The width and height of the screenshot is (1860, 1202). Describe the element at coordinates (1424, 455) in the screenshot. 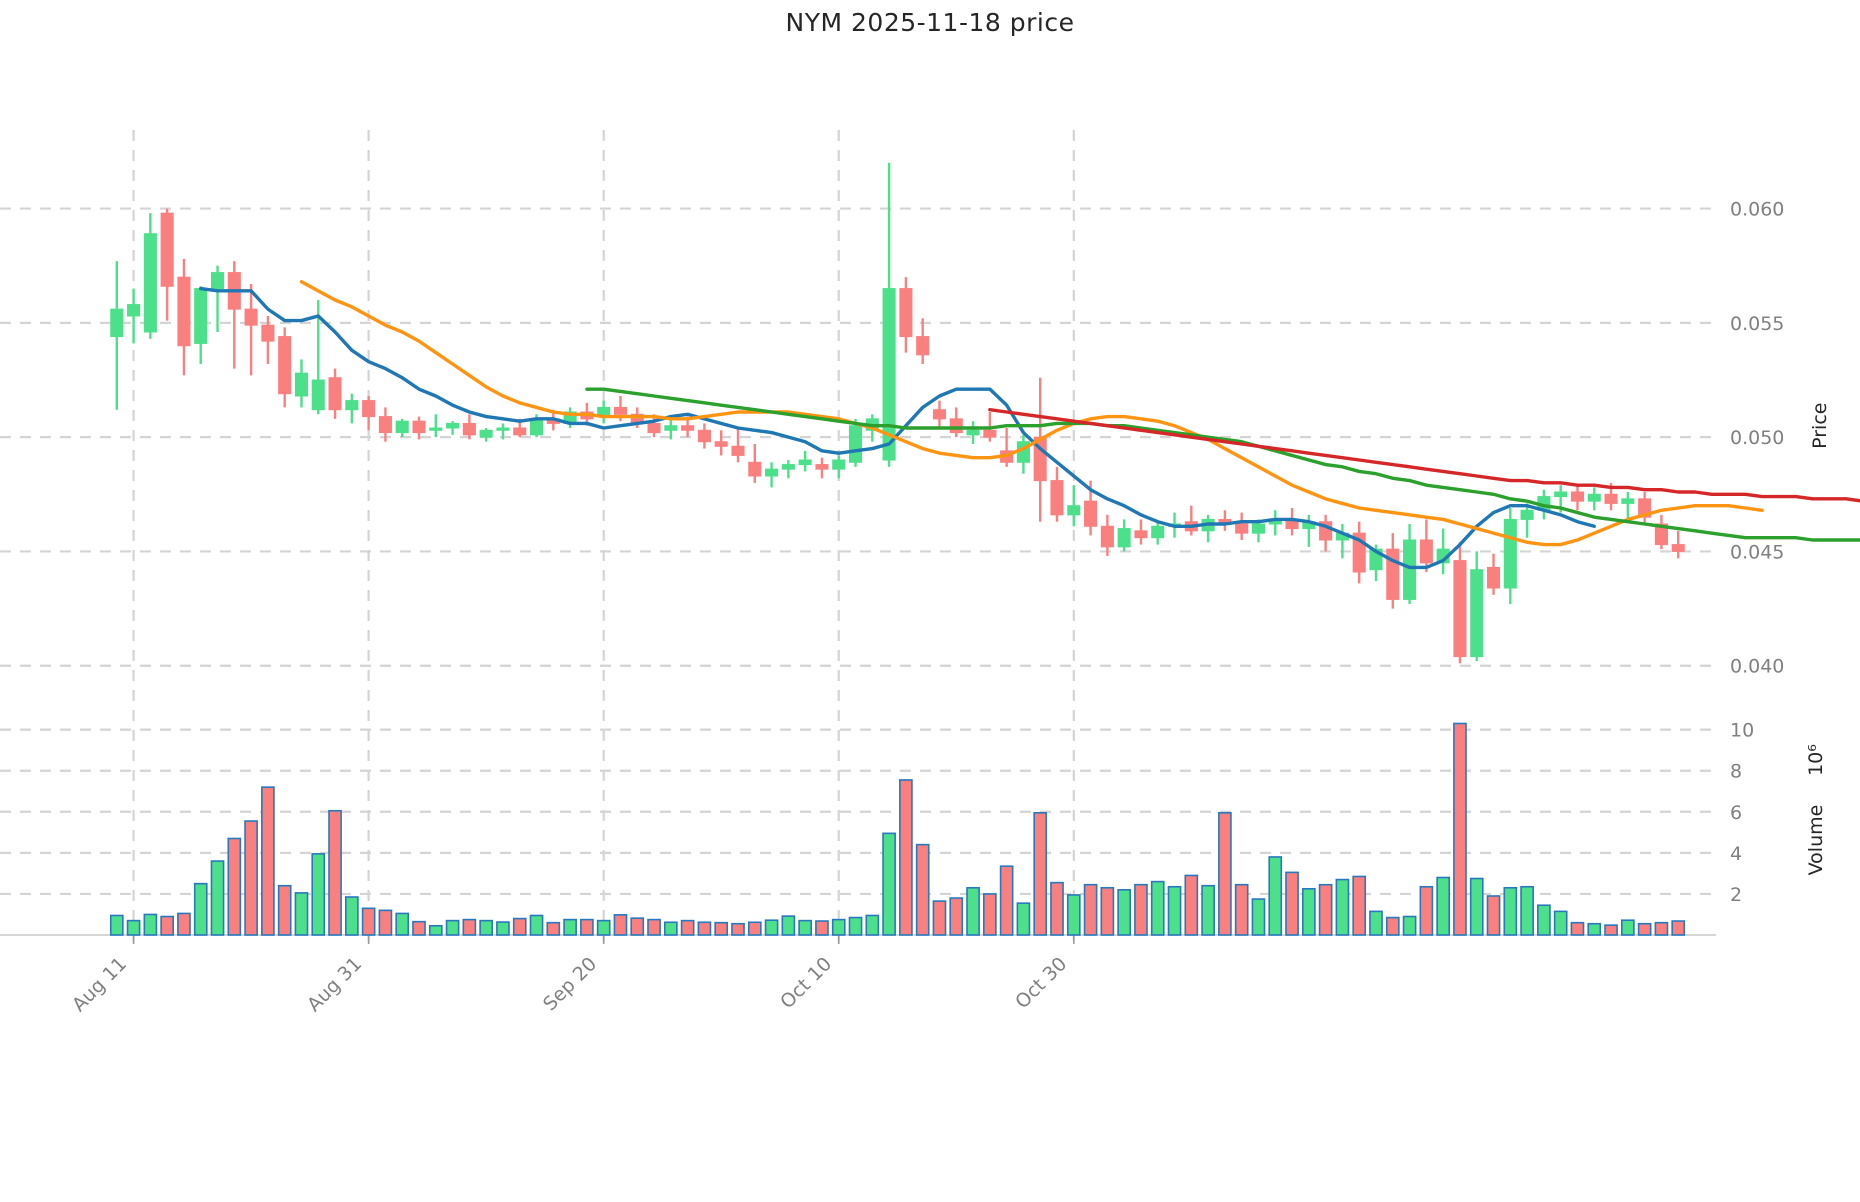

I see `moving-average-line` at that location.